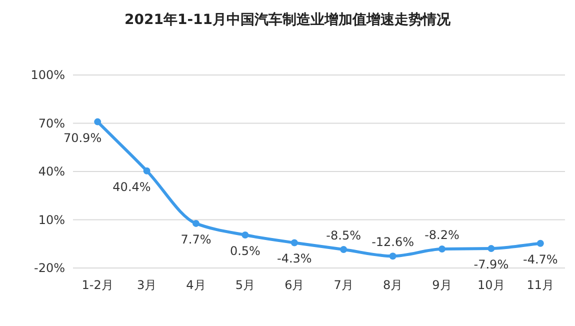 This screenshot has height=326, width=575. What do you see at coordinates (294, 259) in the screenshot?
I see `data-label: -4.3%` at bounding box center [294, 259].